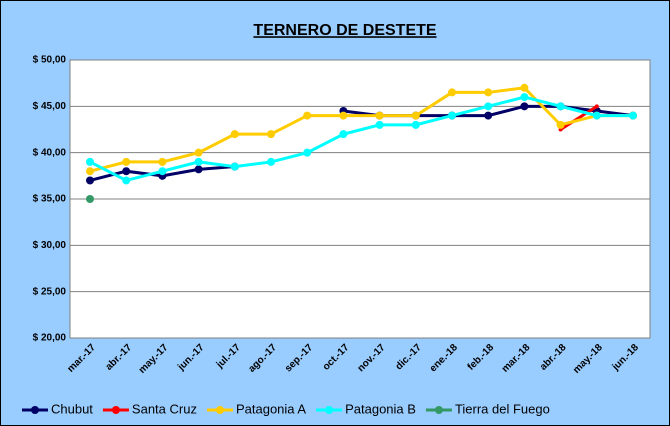  What do you see at coordinates (578, 118) in the screenshot?
I see `series-line` at bounding box center [578, 118].